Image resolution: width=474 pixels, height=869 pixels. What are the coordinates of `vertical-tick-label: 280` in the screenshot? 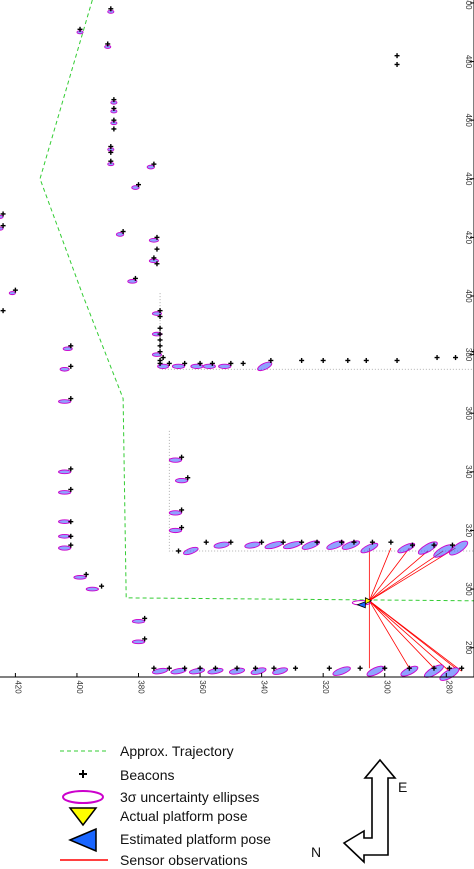 It's located at (468, 648).